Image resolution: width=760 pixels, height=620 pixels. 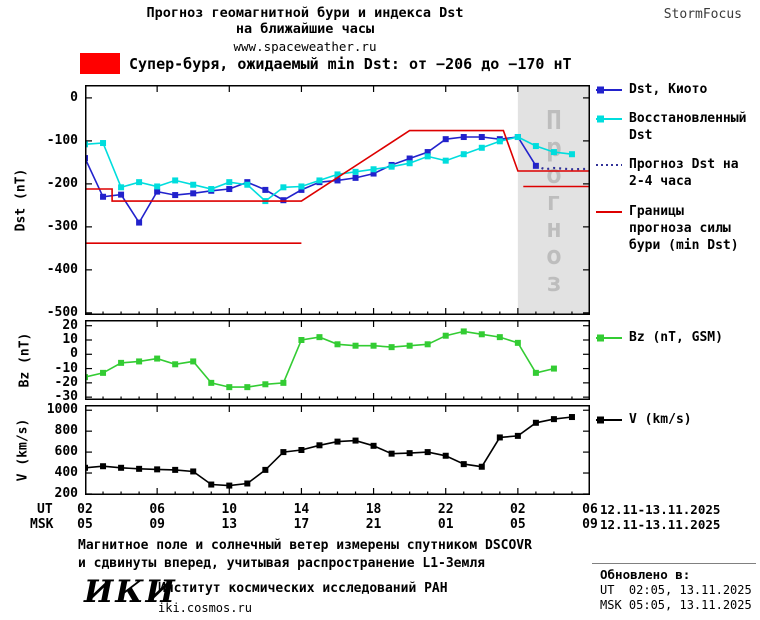 I want to click on legend-dst-forecast: Прогноз Dst на 2-4 часа, so click(x=672, y=173).